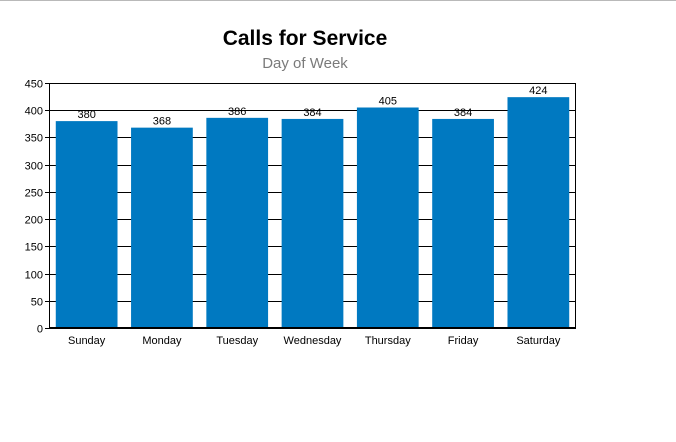 This screenshot has width=676, height=442. Describe the element at coordinates (463, 341) in the screenshot. I see `x-tick-label-friday: Friday` at that location.